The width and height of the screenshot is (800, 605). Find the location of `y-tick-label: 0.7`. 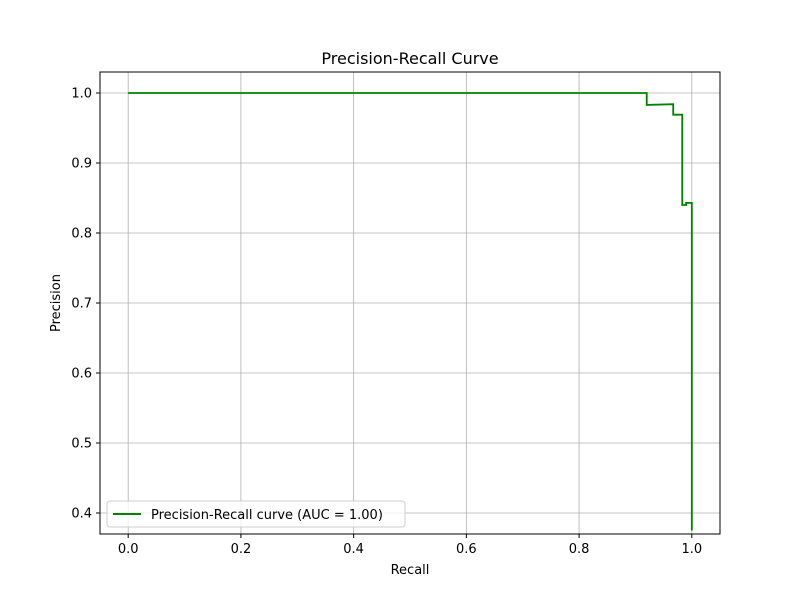

y-tick-label: 0.7 is located at coordinates (81, 304).